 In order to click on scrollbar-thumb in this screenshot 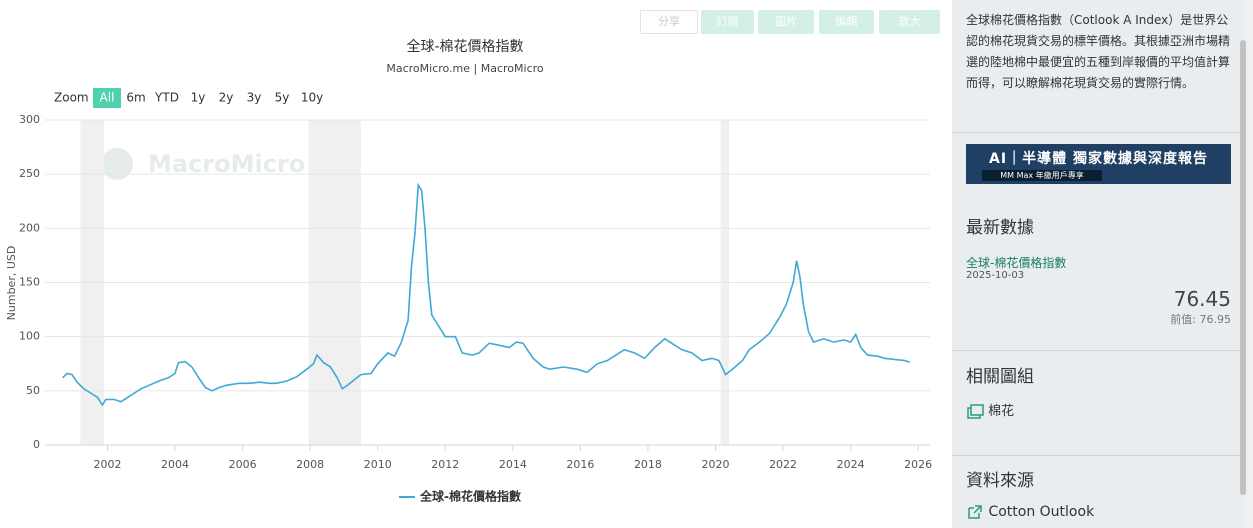, I will do `click(1243, 267)`.